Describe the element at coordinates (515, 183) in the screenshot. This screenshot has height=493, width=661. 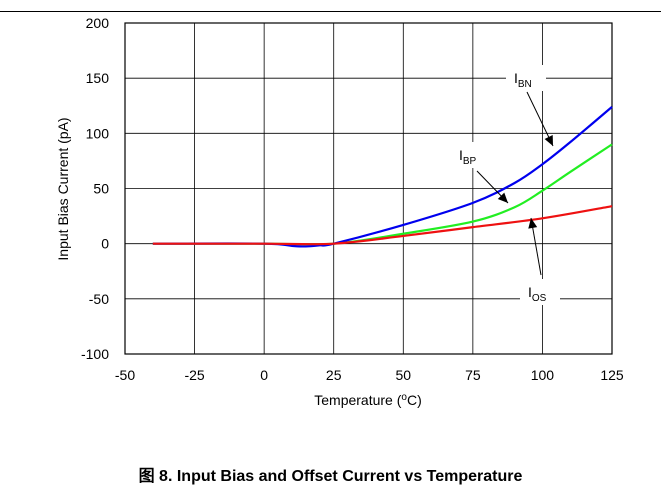
I see `annotation-arrows` at that location.